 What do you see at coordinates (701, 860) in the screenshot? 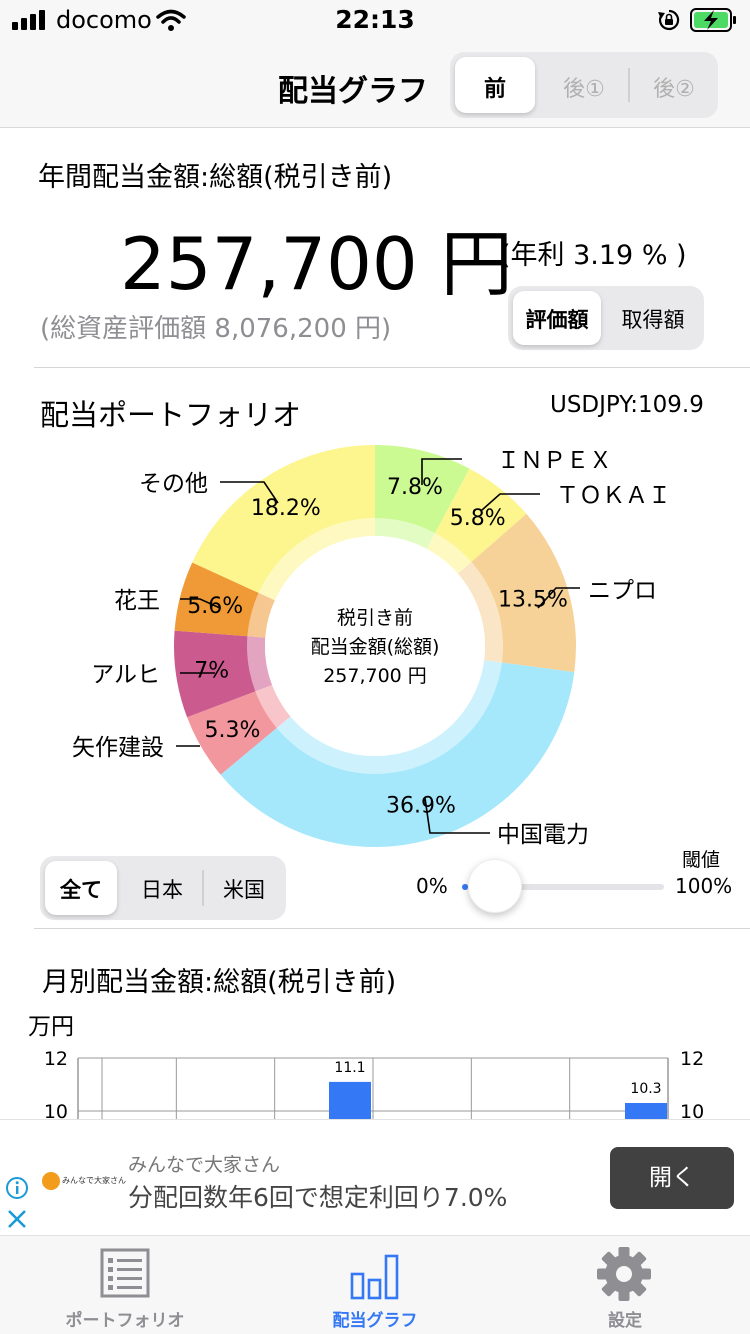
I see `threshold-label: 閾値` at bounding box center [701, 860].